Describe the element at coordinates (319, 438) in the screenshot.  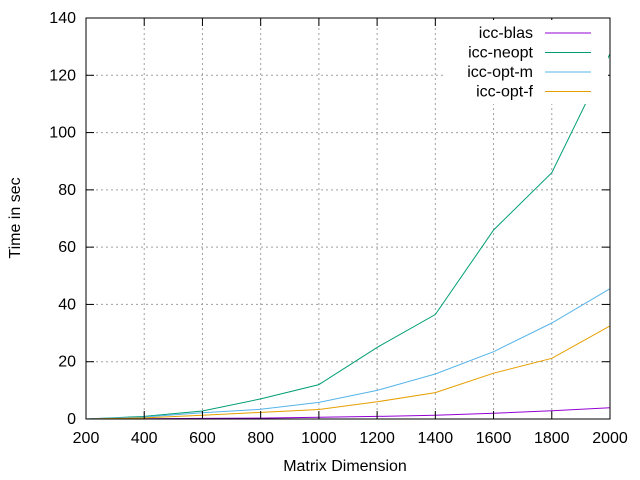
I see `x-tick-label: 1000` at that location.